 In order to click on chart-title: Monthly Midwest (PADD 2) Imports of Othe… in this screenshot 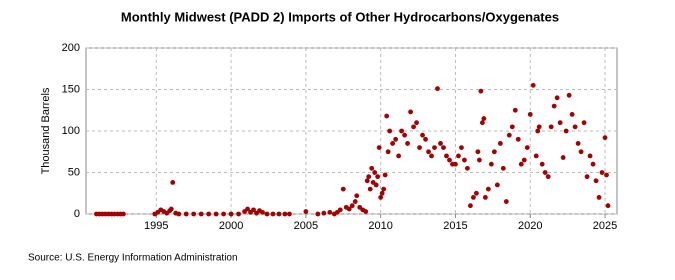, I will do `click(340, 16)`.